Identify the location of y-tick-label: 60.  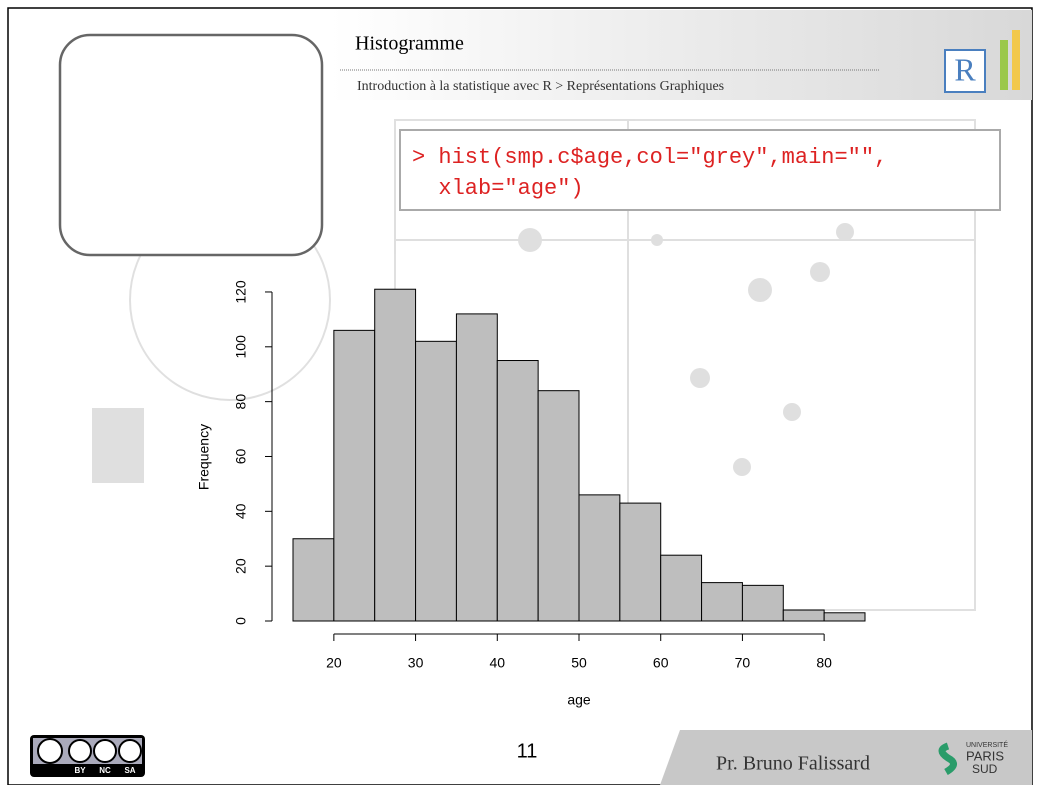
(241, 456).